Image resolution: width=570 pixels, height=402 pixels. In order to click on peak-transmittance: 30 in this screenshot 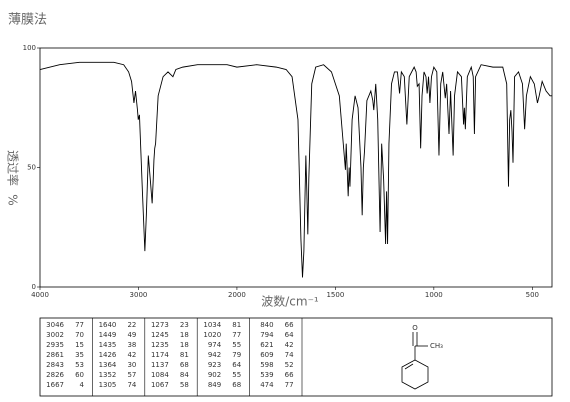, I will do `click(131, 365)`.